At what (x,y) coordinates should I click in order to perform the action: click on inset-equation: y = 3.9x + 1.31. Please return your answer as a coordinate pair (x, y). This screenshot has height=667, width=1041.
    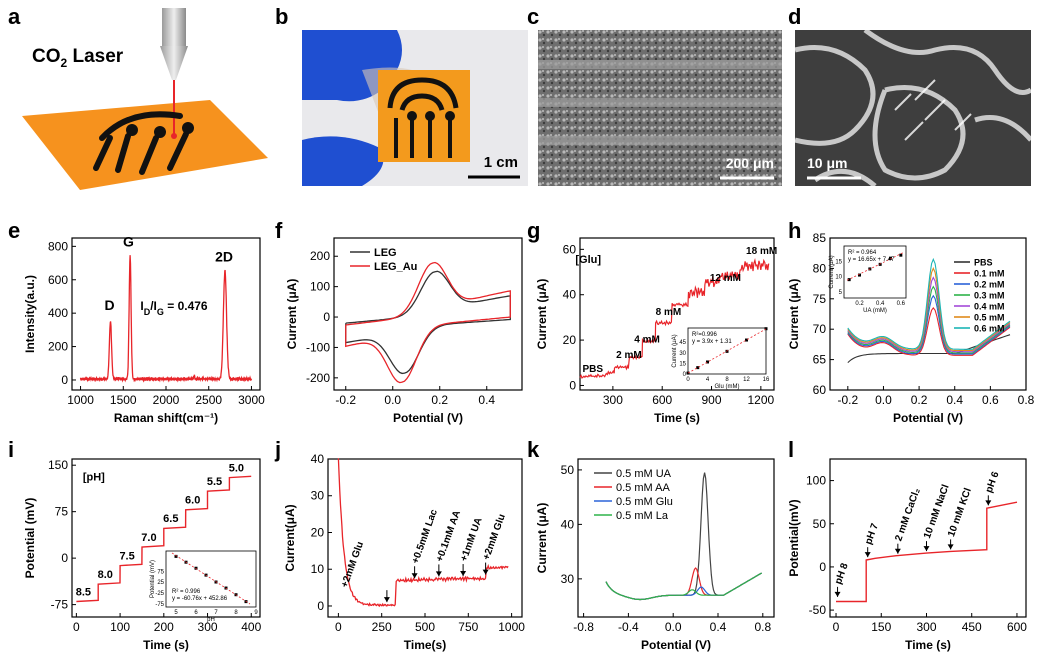
    Looking at the image, I should click on (712, 342).